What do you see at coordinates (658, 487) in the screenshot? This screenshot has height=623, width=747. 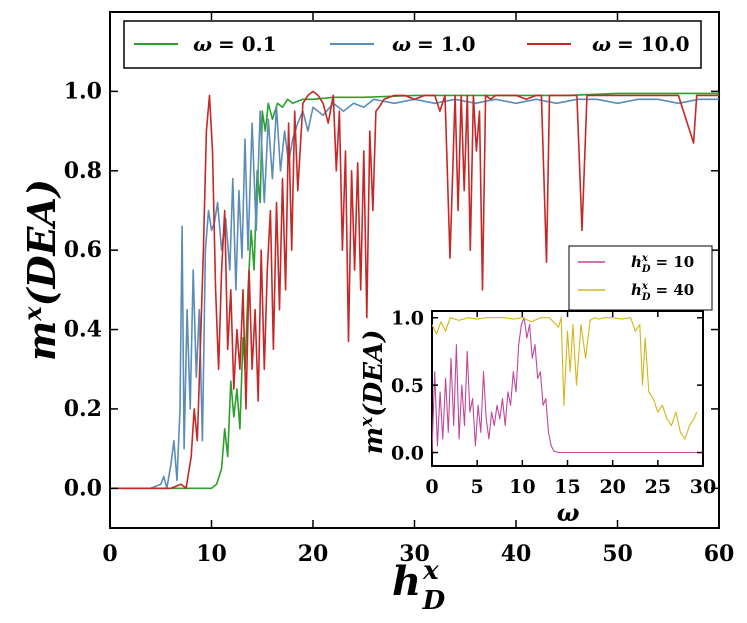 I see `inset-x-tick-label: 25` at bounding box center [658, 487].